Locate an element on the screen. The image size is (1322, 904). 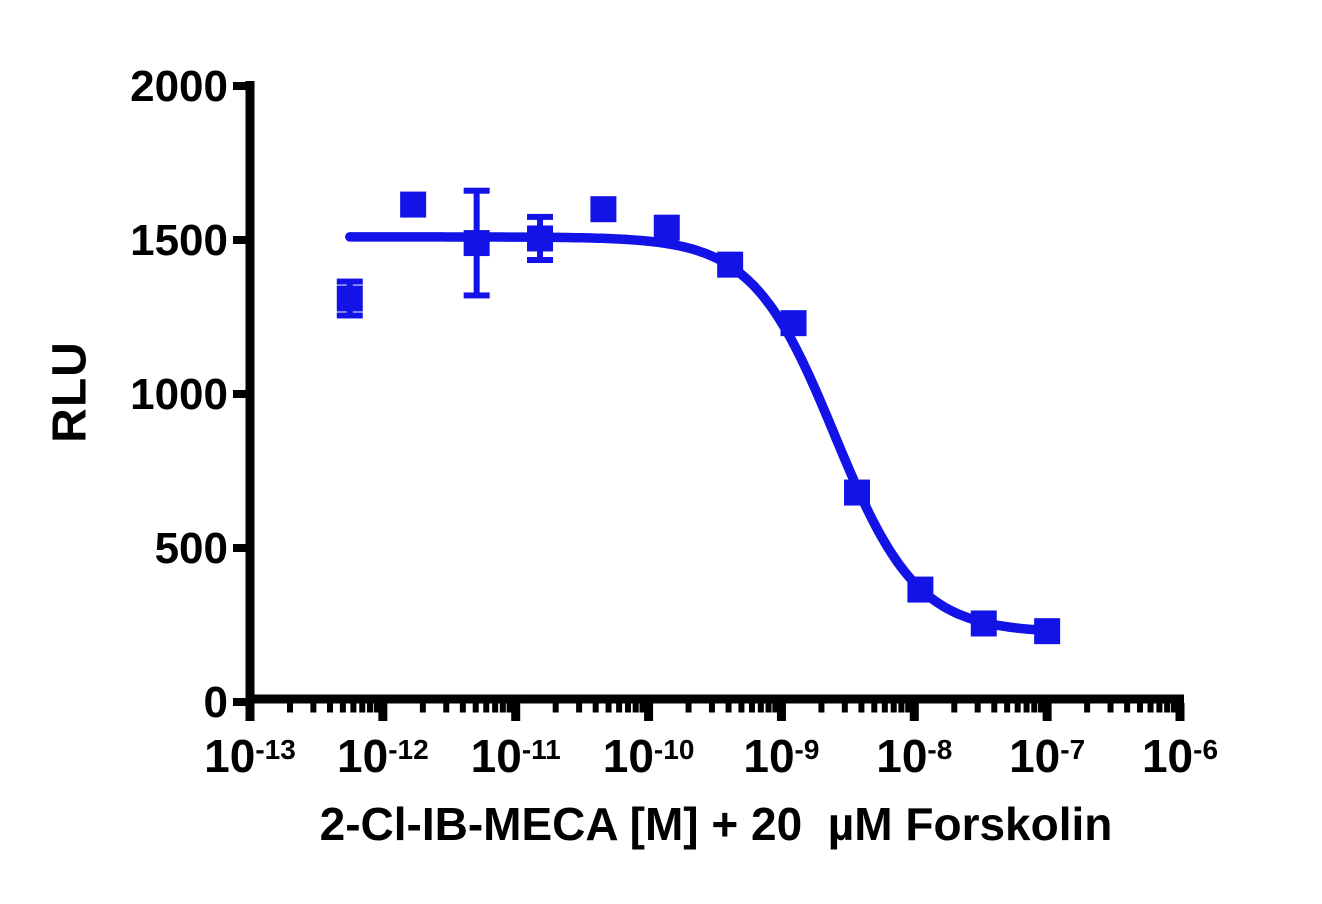
y-tick-label: 0 is located at coordinates (216, 702).